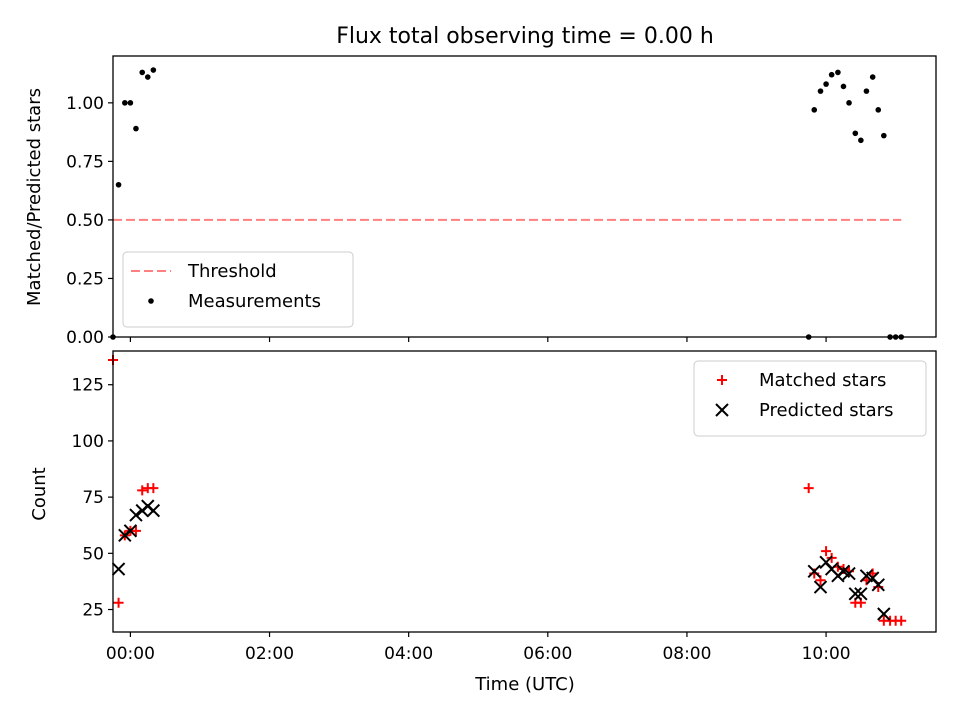 The height and width of the screenshot is (720, 960). I want to click on ratio-legend-box, so click(238, 289).